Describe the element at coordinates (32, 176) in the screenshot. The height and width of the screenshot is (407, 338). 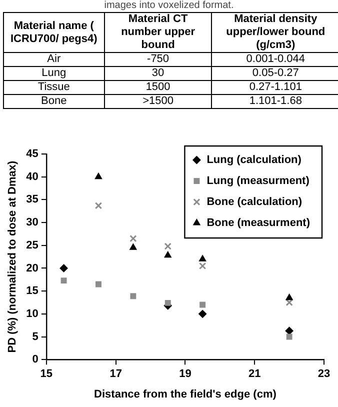
I see `y-tick-label: 40` at that location.